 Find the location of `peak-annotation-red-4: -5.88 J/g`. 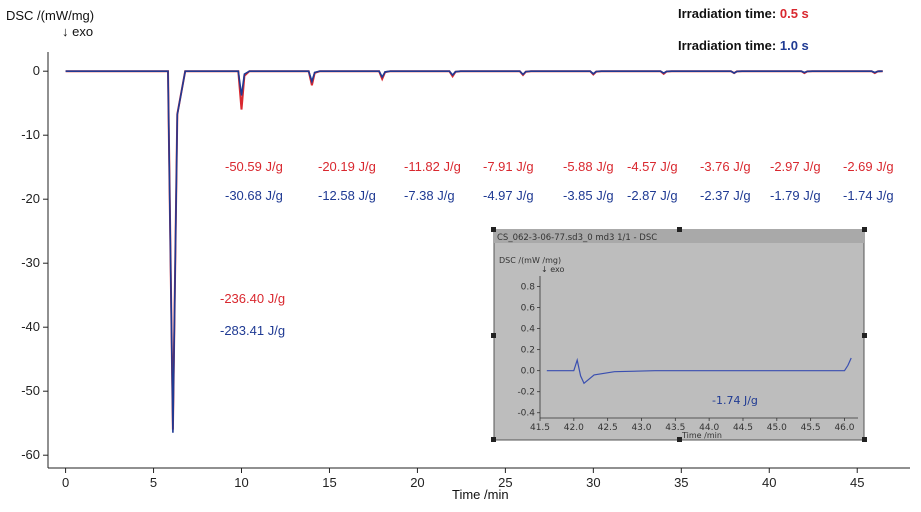

peak-annotation-red-4: -5.88 J/g is located at coordinates (588, 166).